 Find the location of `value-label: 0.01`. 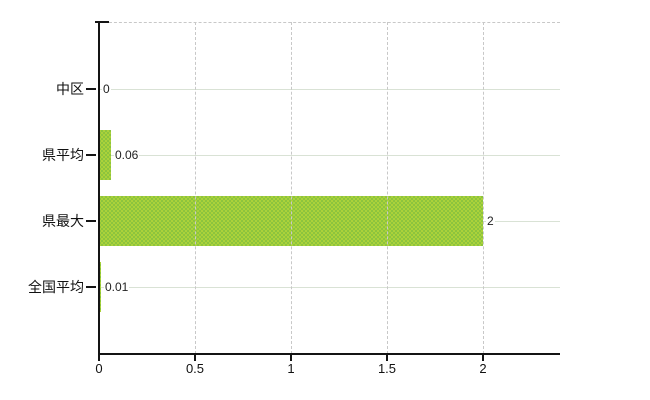

value-label: 0.01 is located at coordinates (117, 287).